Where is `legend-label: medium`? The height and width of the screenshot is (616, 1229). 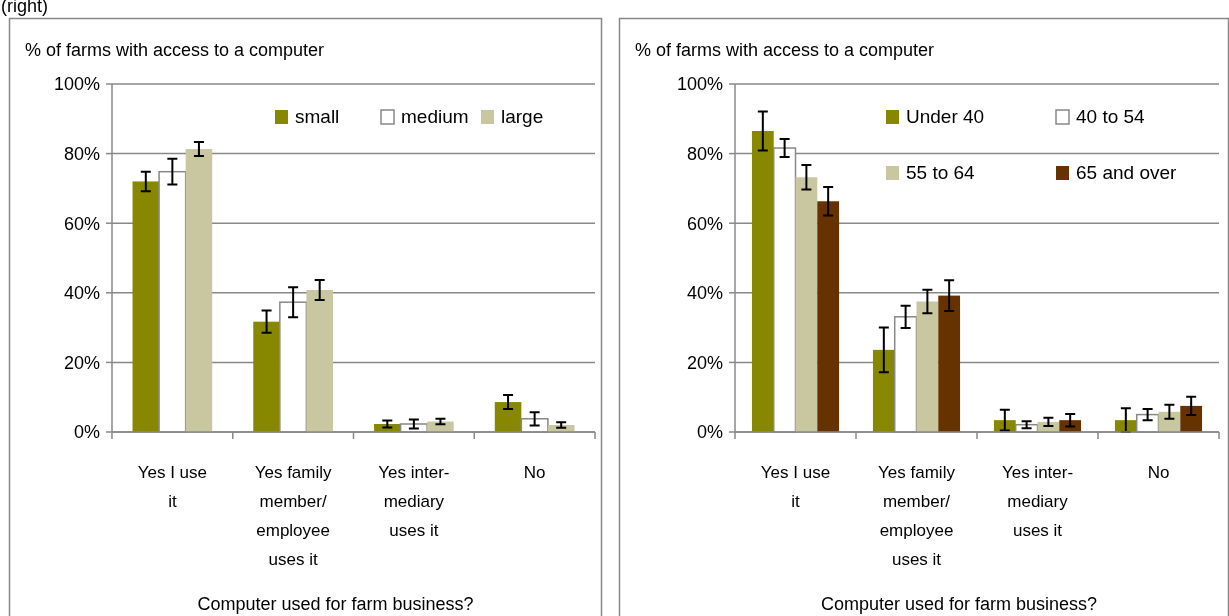
legend-label: medium is located at coordinates (435, 116).